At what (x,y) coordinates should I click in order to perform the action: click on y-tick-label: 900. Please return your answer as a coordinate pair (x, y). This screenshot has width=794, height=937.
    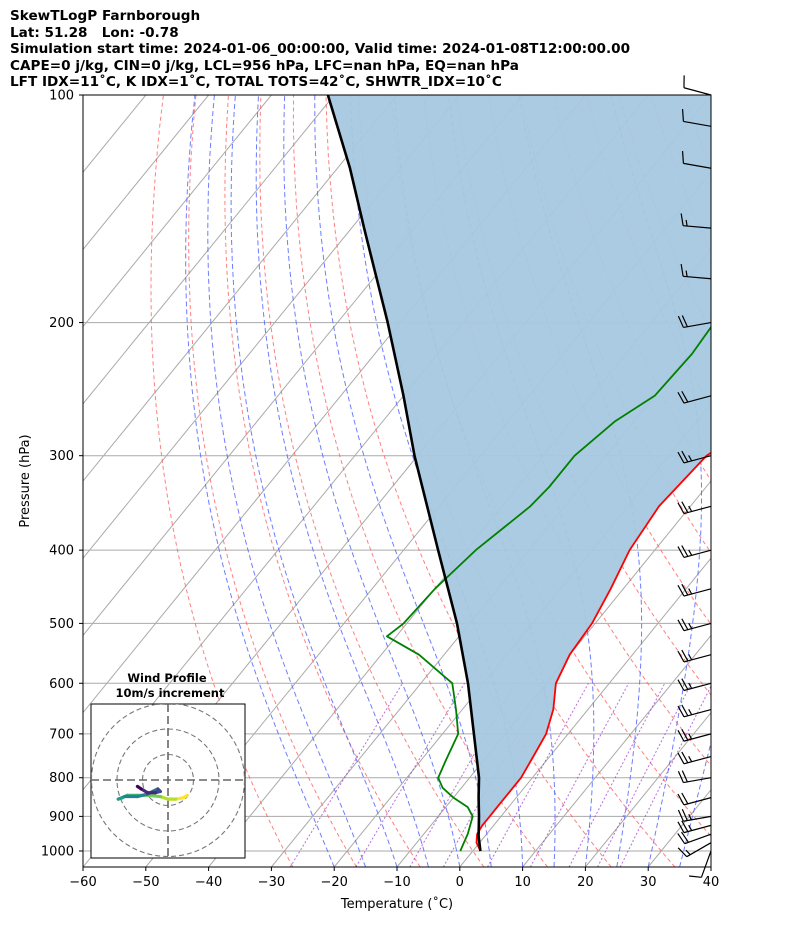
    Looking at the image, I should click on (61, 817).